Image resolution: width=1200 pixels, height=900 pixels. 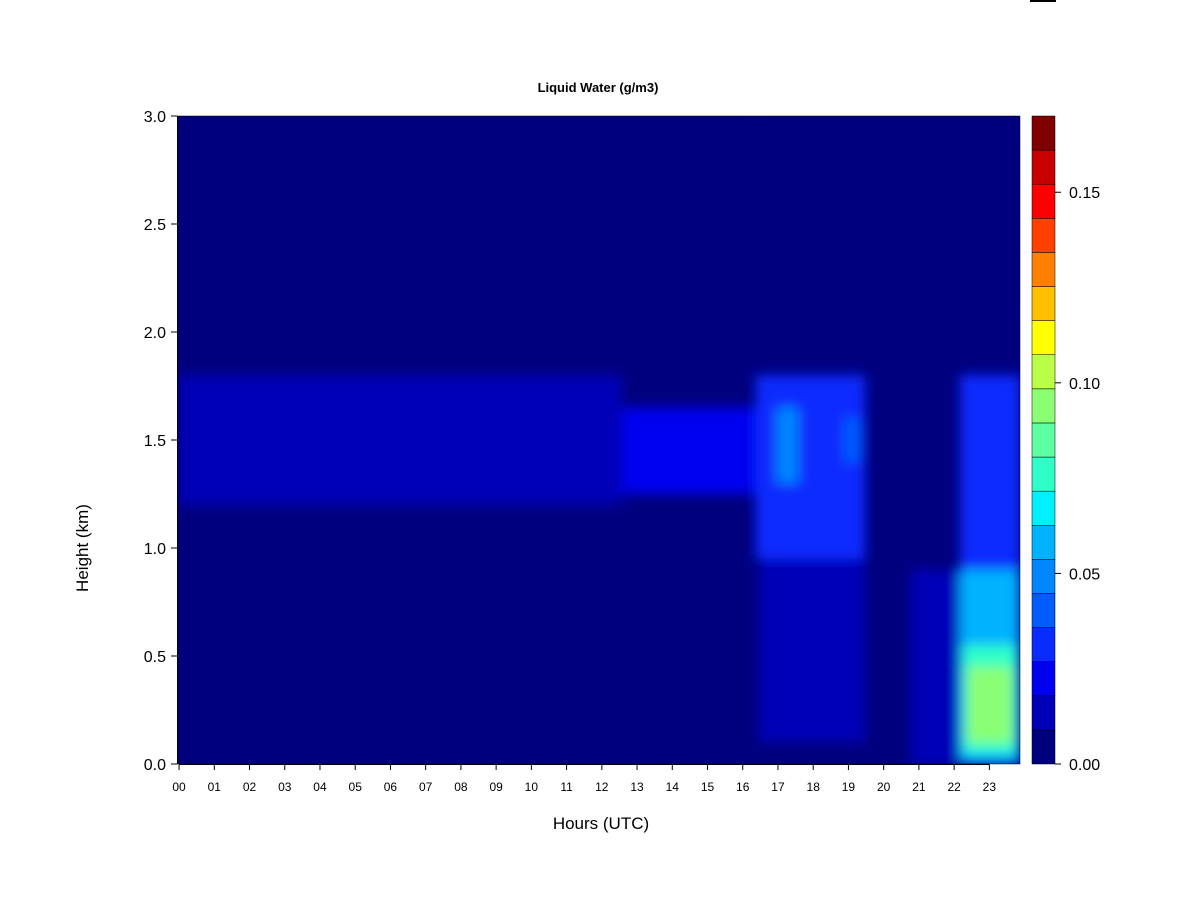 What do you see at coordinates (602, 787) in the screenshot?
I see `x-tick-label: 12` at bounding box center [602, 787].